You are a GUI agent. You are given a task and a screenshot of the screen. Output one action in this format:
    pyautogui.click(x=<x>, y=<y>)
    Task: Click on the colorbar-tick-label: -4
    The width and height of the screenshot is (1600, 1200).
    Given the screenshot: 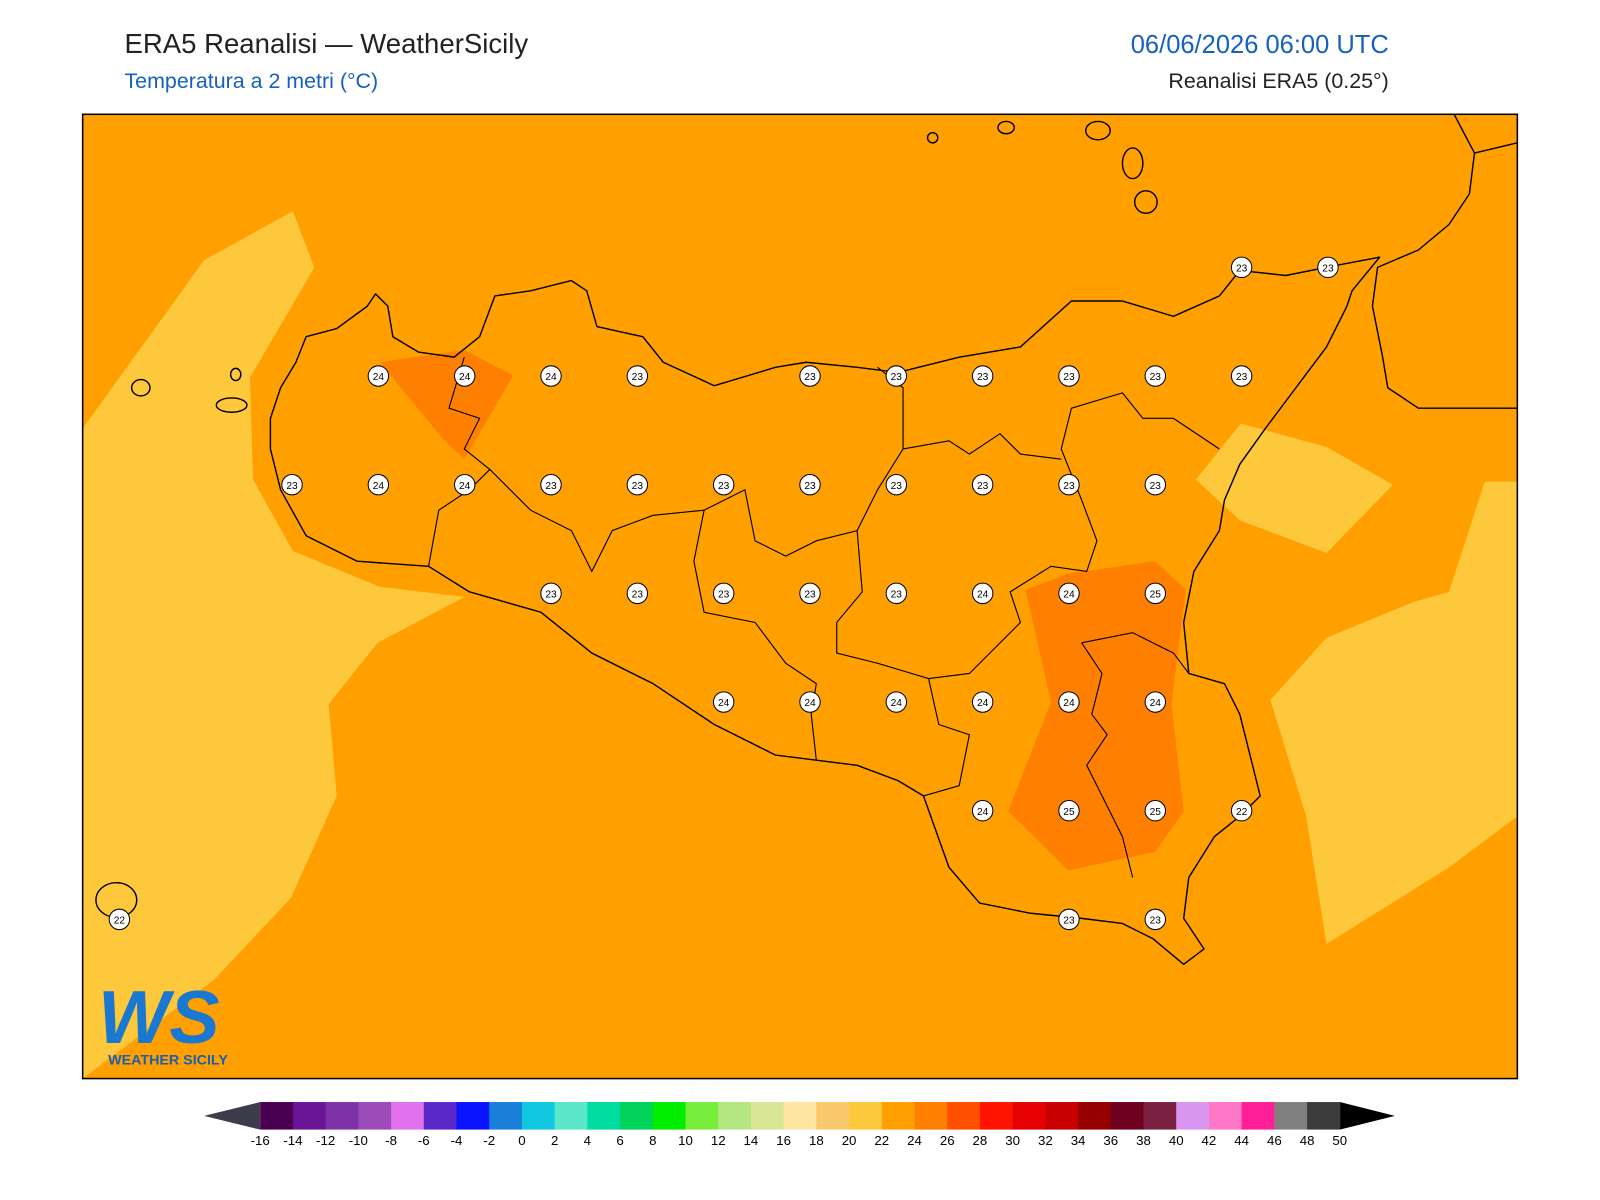 What is the action you would take?
    pyautogui.click(x=457, y=1140)
    